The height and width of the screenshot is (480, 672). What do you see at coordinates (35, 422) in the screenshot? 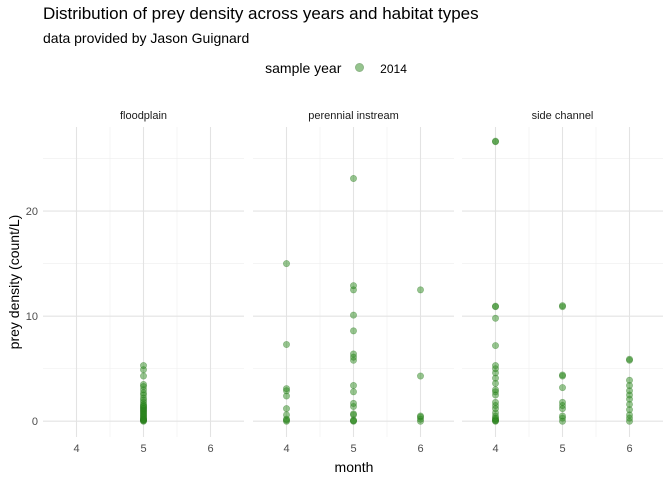
I see `y-tick-label: 0` at bounding box center [35, 422].